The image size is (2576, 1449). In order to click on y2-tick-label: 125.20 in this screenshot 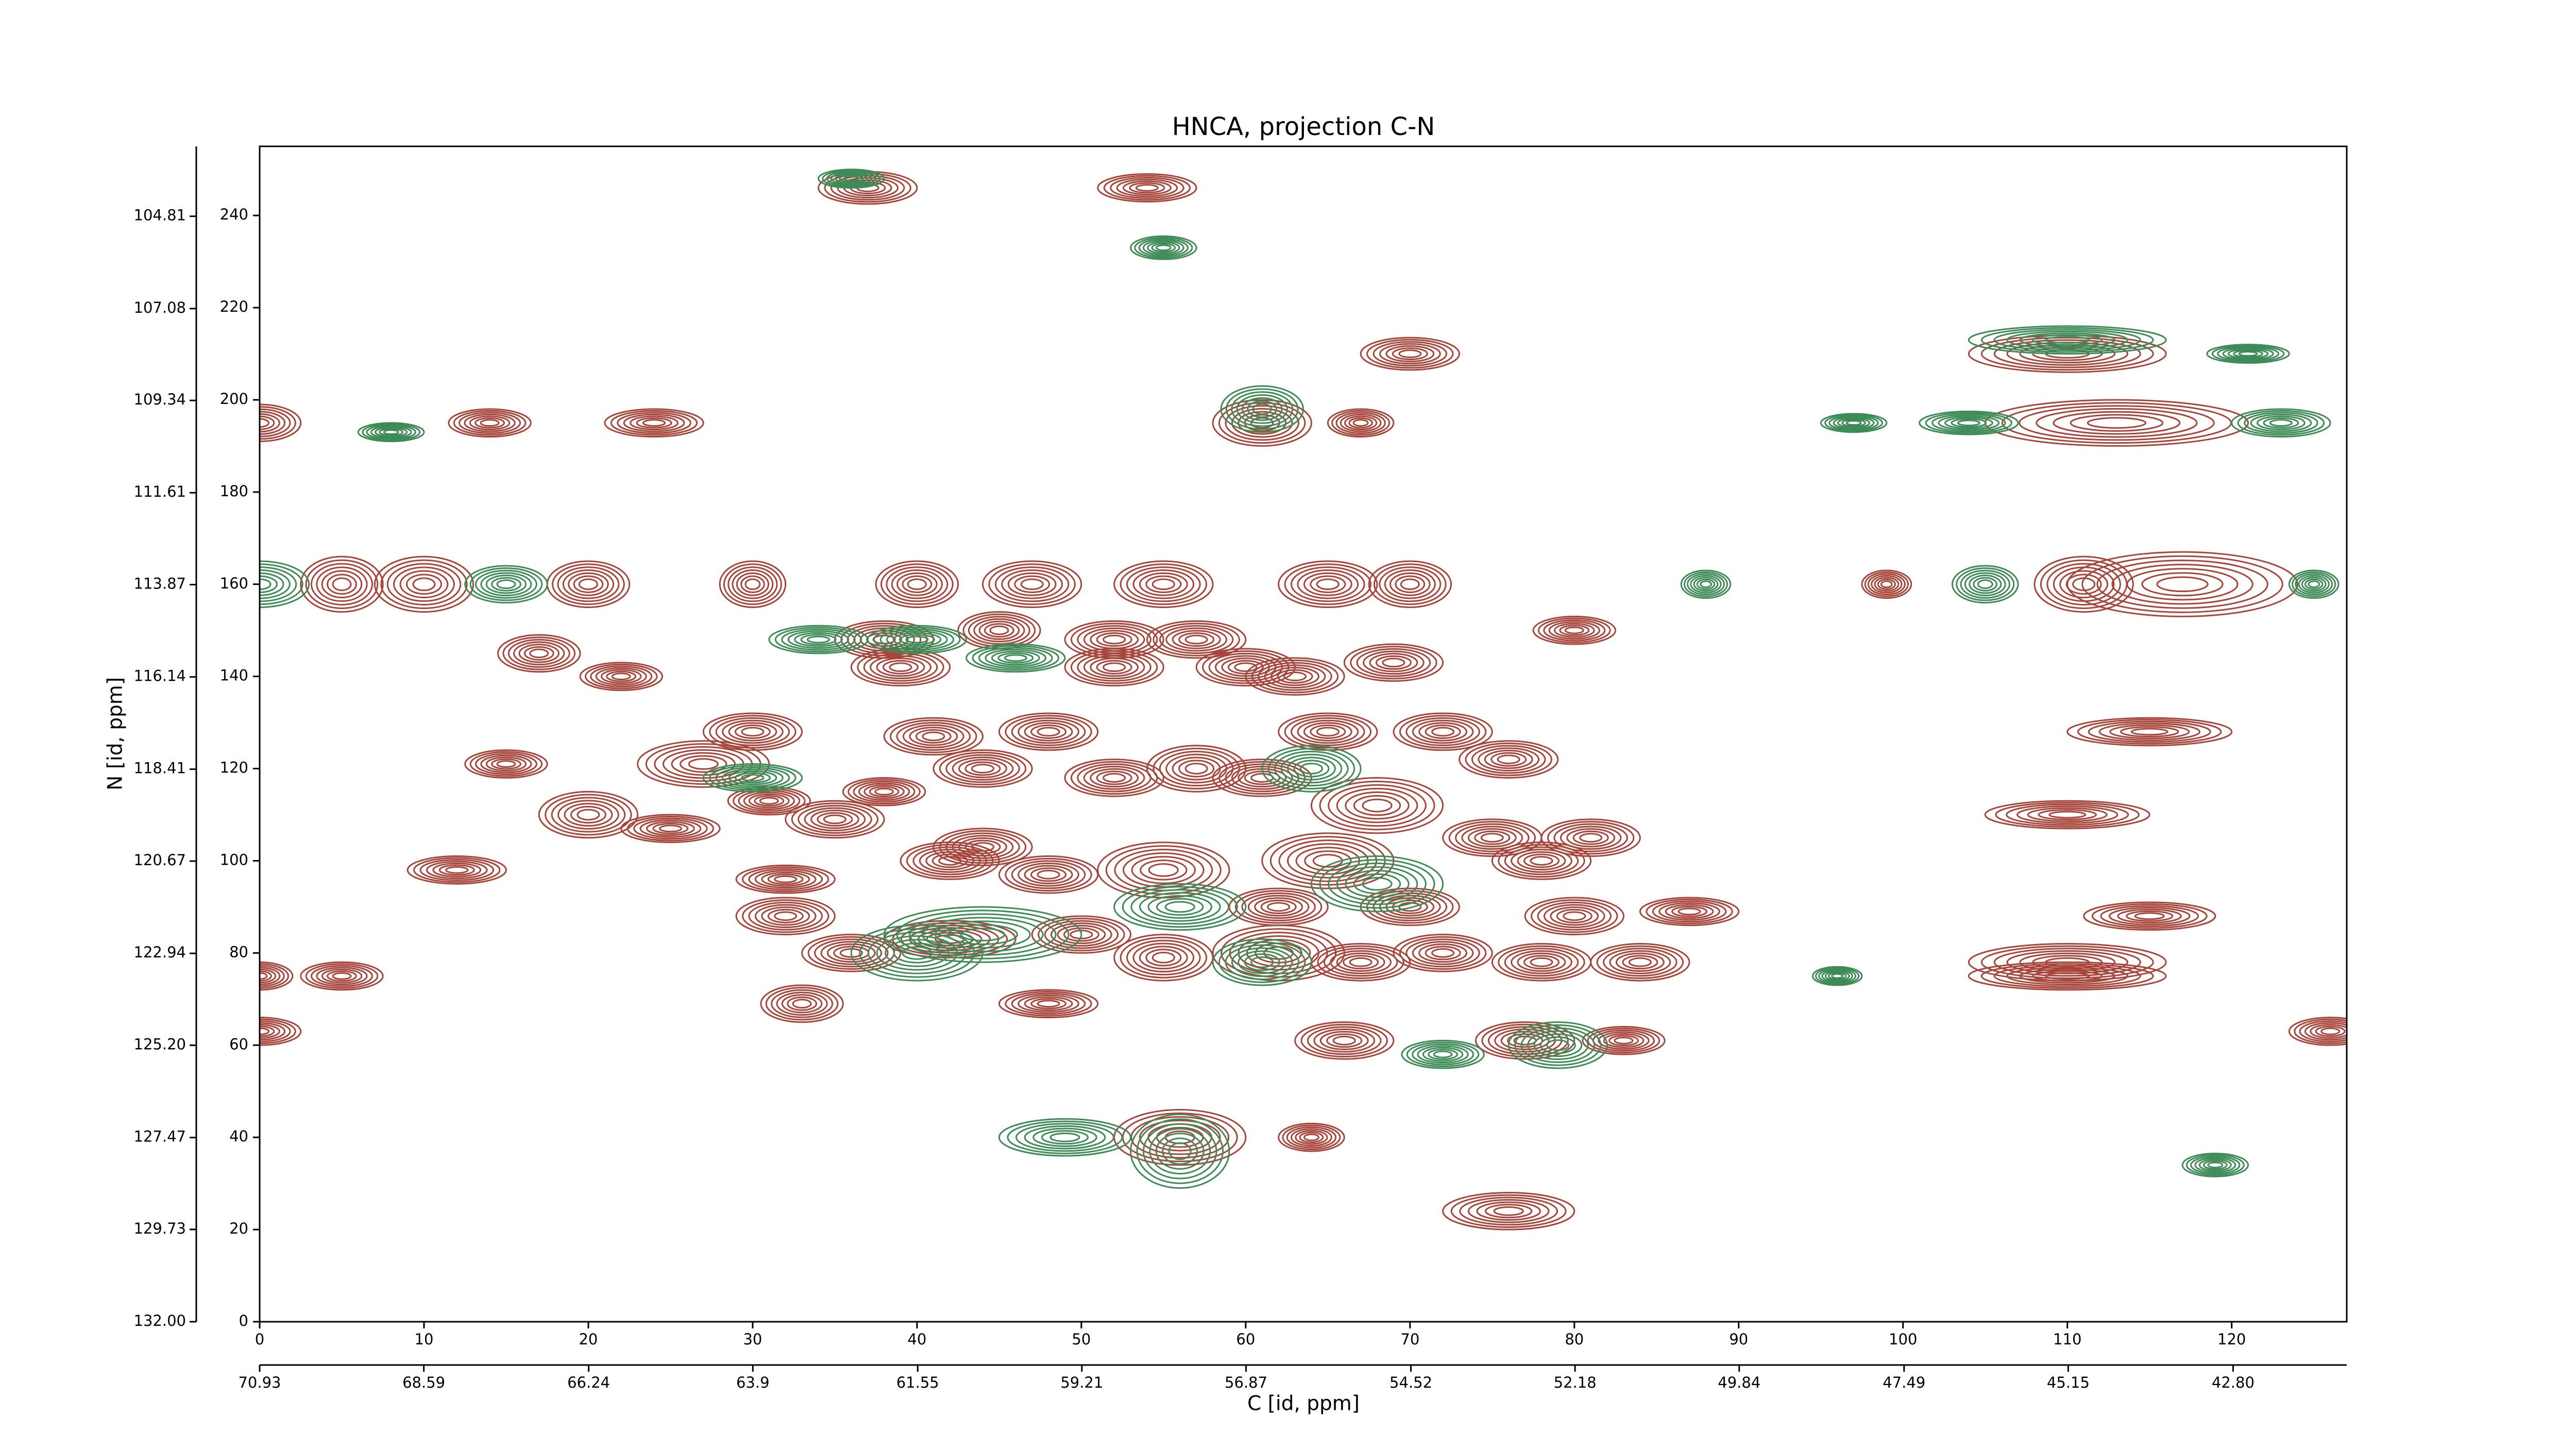, I will do `click(160, 1044)`.